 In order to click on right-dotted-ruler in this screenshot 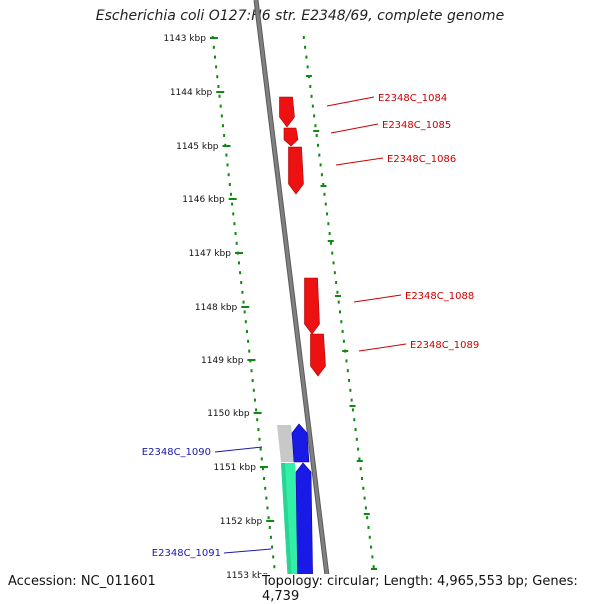, I will do `click(340, 317)`.